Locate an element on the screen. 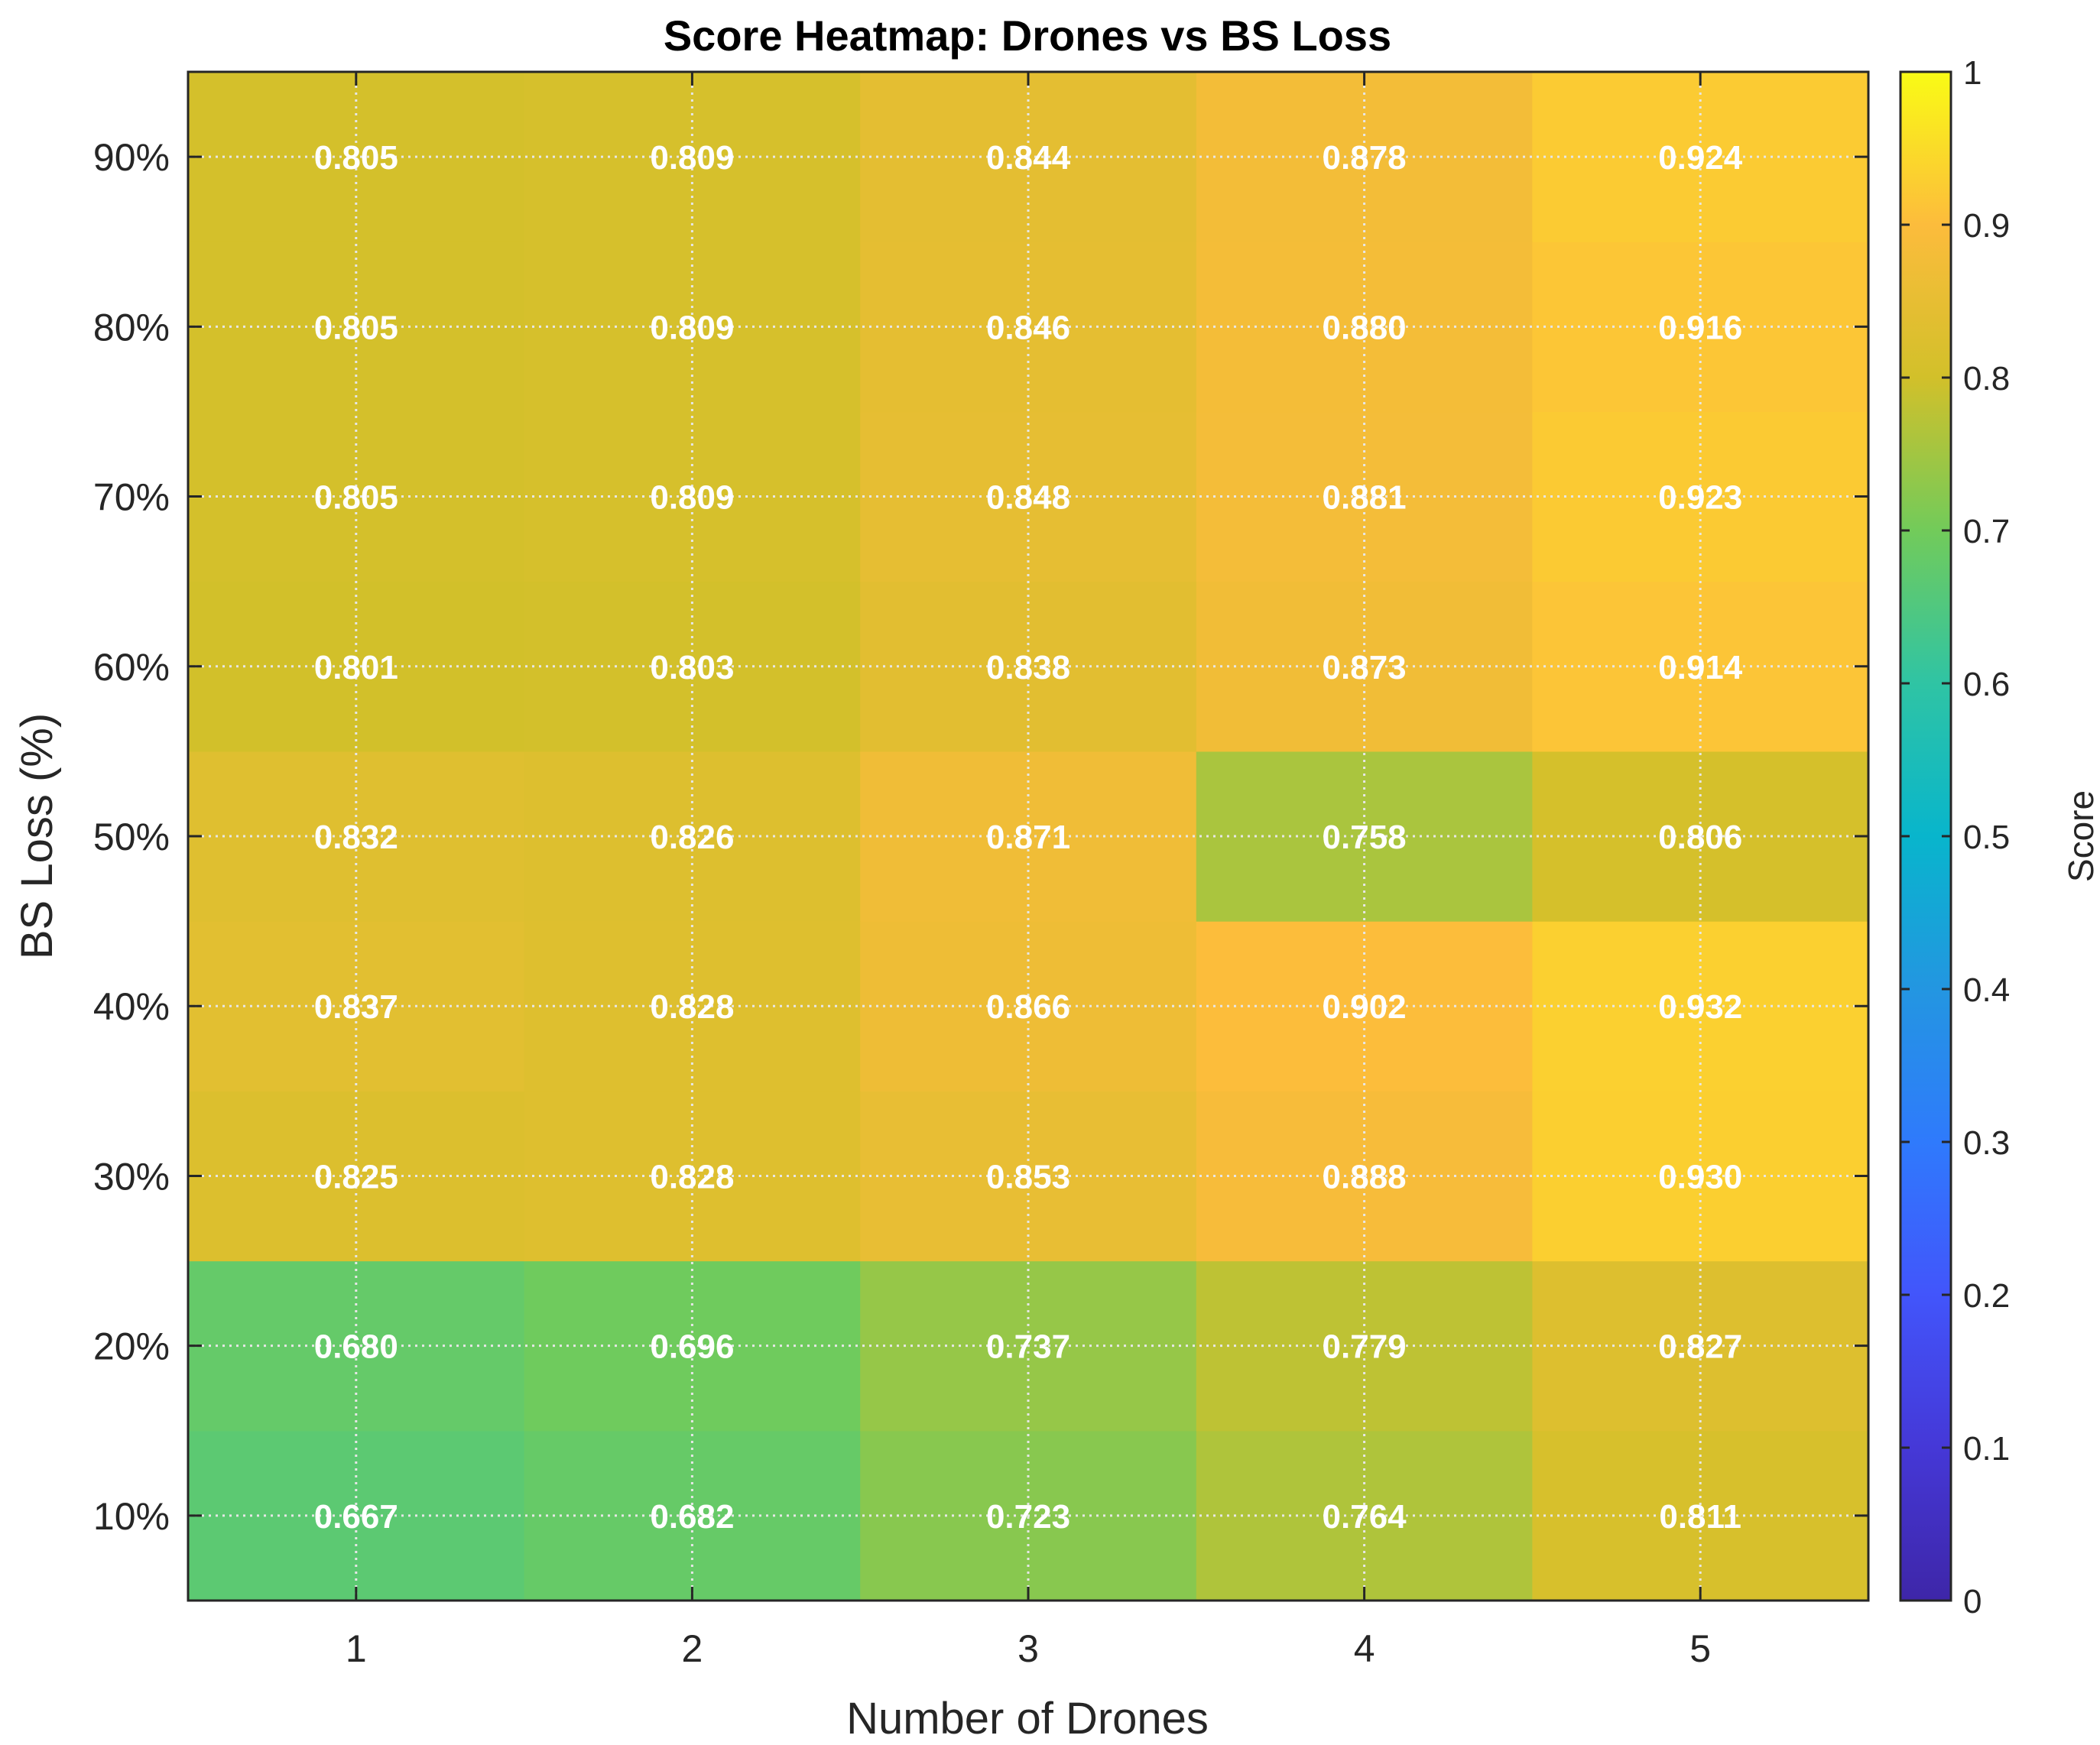 Image resolution: width=2100 pixels, height=1745 pixels. cell-value-label: 0.806 is located at coordinates (1700, 838).